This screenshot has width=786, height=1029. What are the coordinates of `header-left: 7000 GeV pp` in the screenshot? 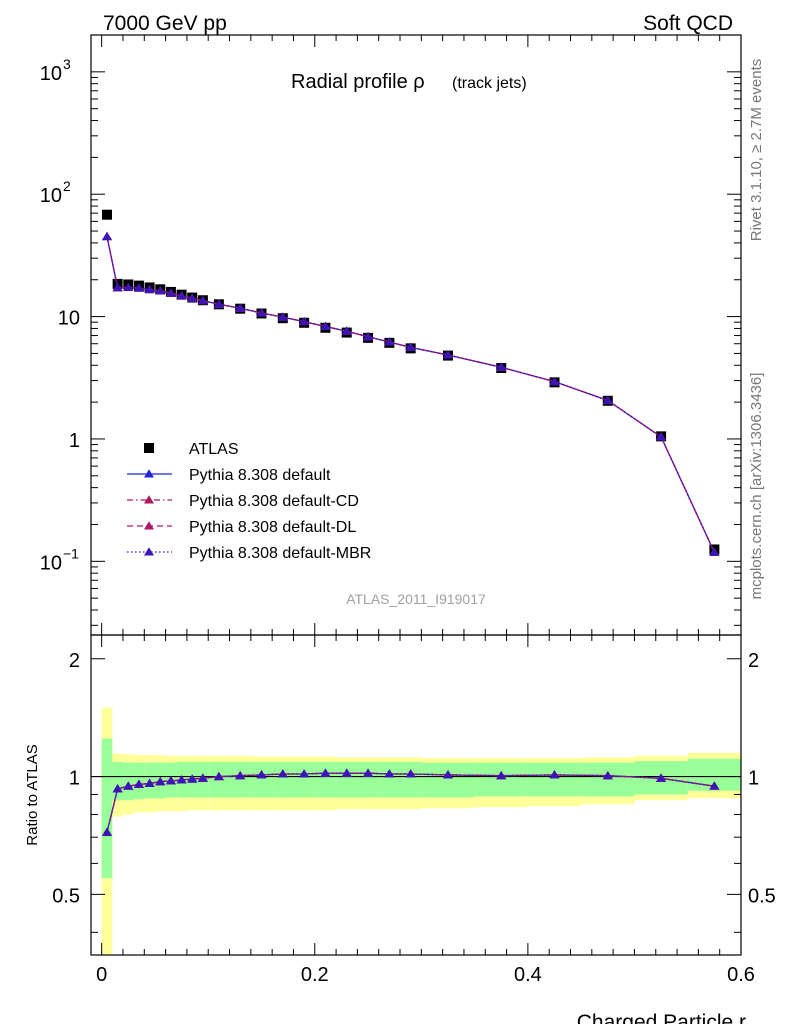 It's located at (165, 23).